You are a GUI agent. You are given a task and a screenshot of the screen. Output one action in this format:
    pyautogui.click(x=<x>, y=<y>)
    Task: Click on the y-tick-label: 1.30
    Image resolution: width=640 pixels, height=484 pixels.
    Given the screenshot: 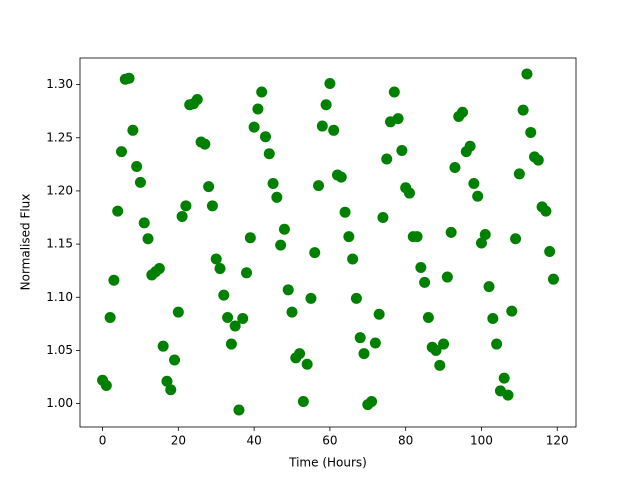 What is the action you would take?
    pyautogui.click(x=59, y=84)
    